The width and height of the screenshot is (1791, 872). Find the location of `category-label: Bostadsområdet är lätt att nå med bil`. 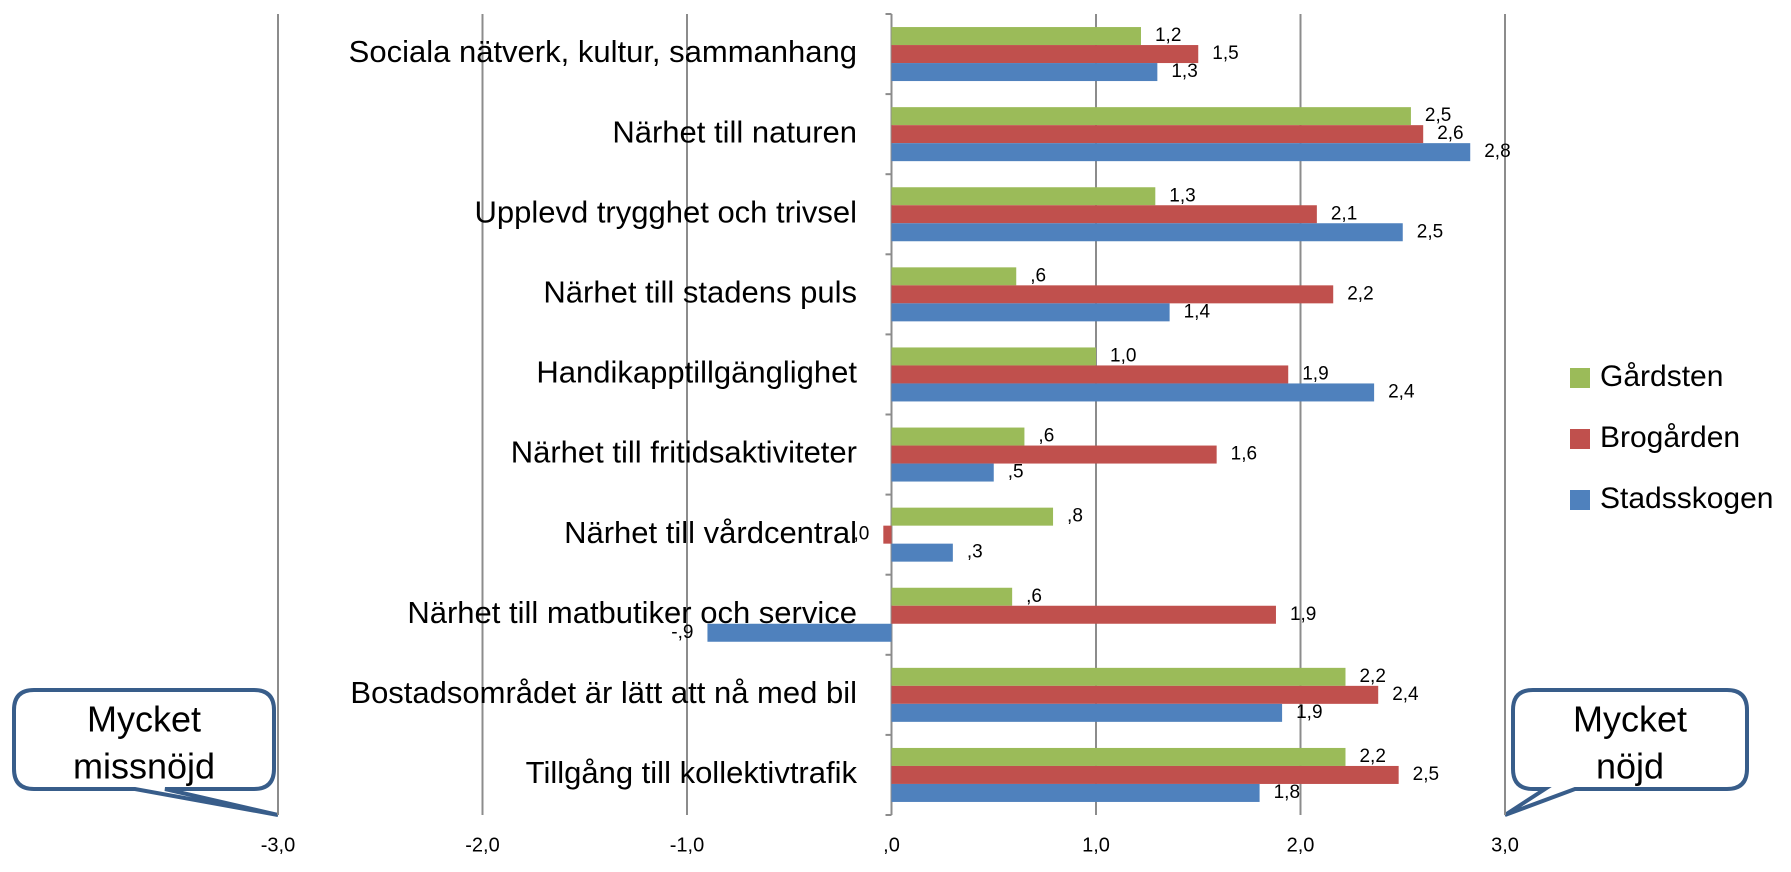

category-label: Bostadsområdet är lätt att nå med bil is located at coordinates (603, 692).